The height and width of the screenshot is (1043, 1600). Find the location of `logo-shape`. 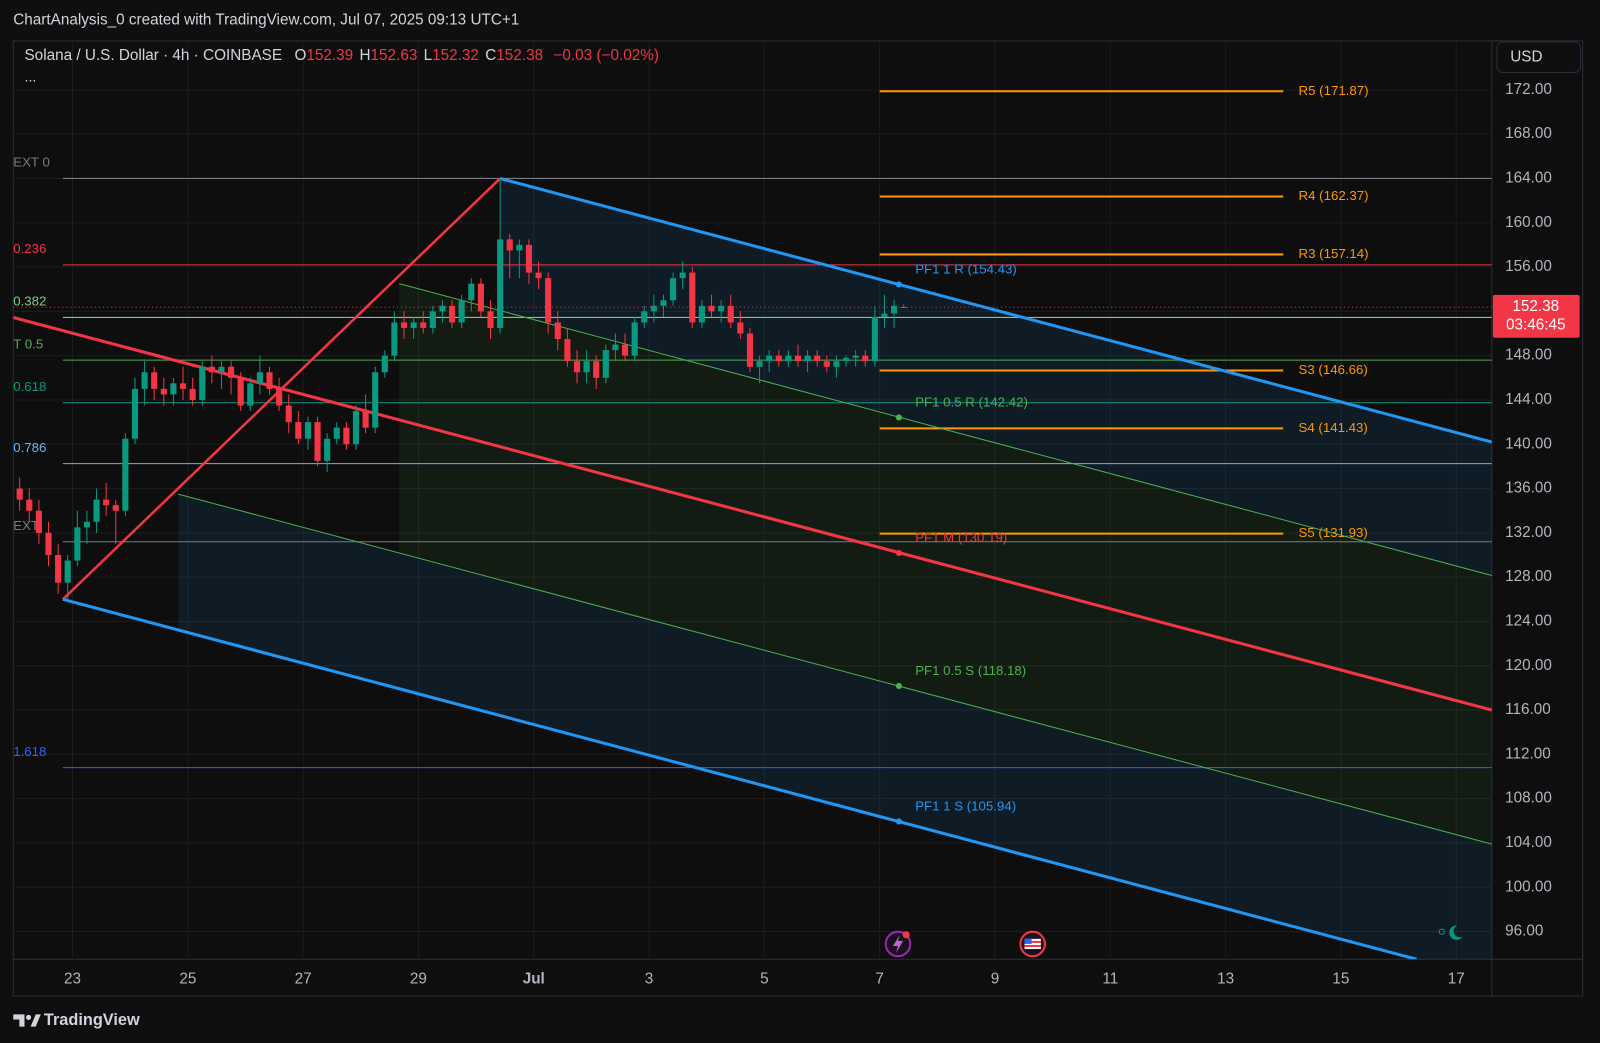

logo-shape is located at coordinates (19, 1020).